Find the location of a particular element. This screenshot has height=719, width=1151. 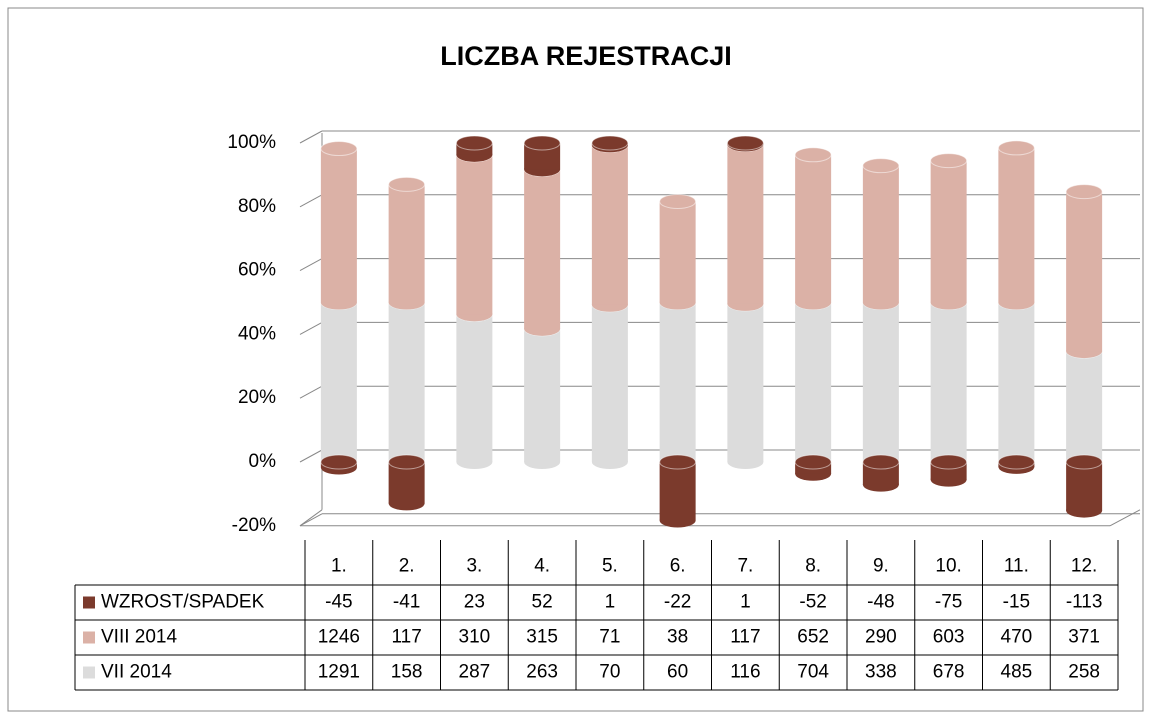

x-tick-label: 4. is located at coordinates (542, 566).